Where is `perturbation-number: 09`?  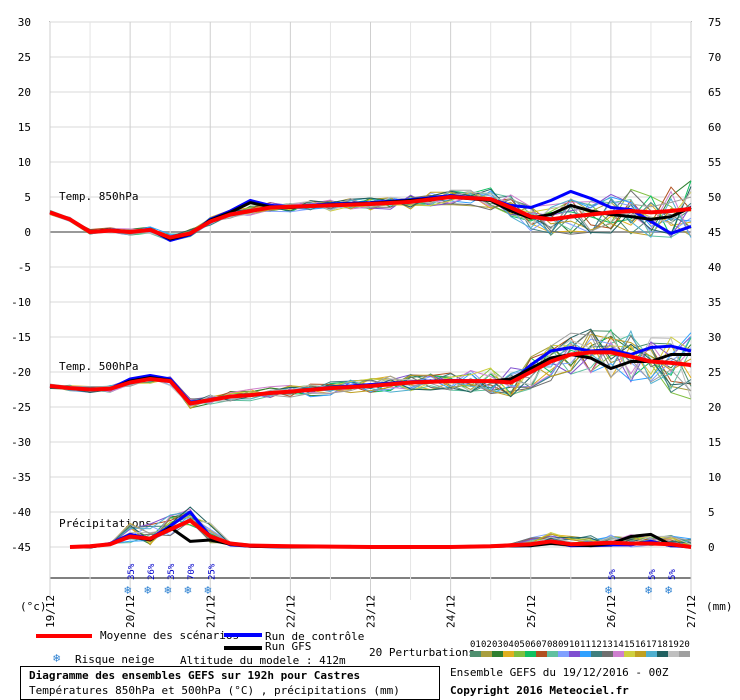
perturbation-number: 09 is located at coordinates (563, 645).